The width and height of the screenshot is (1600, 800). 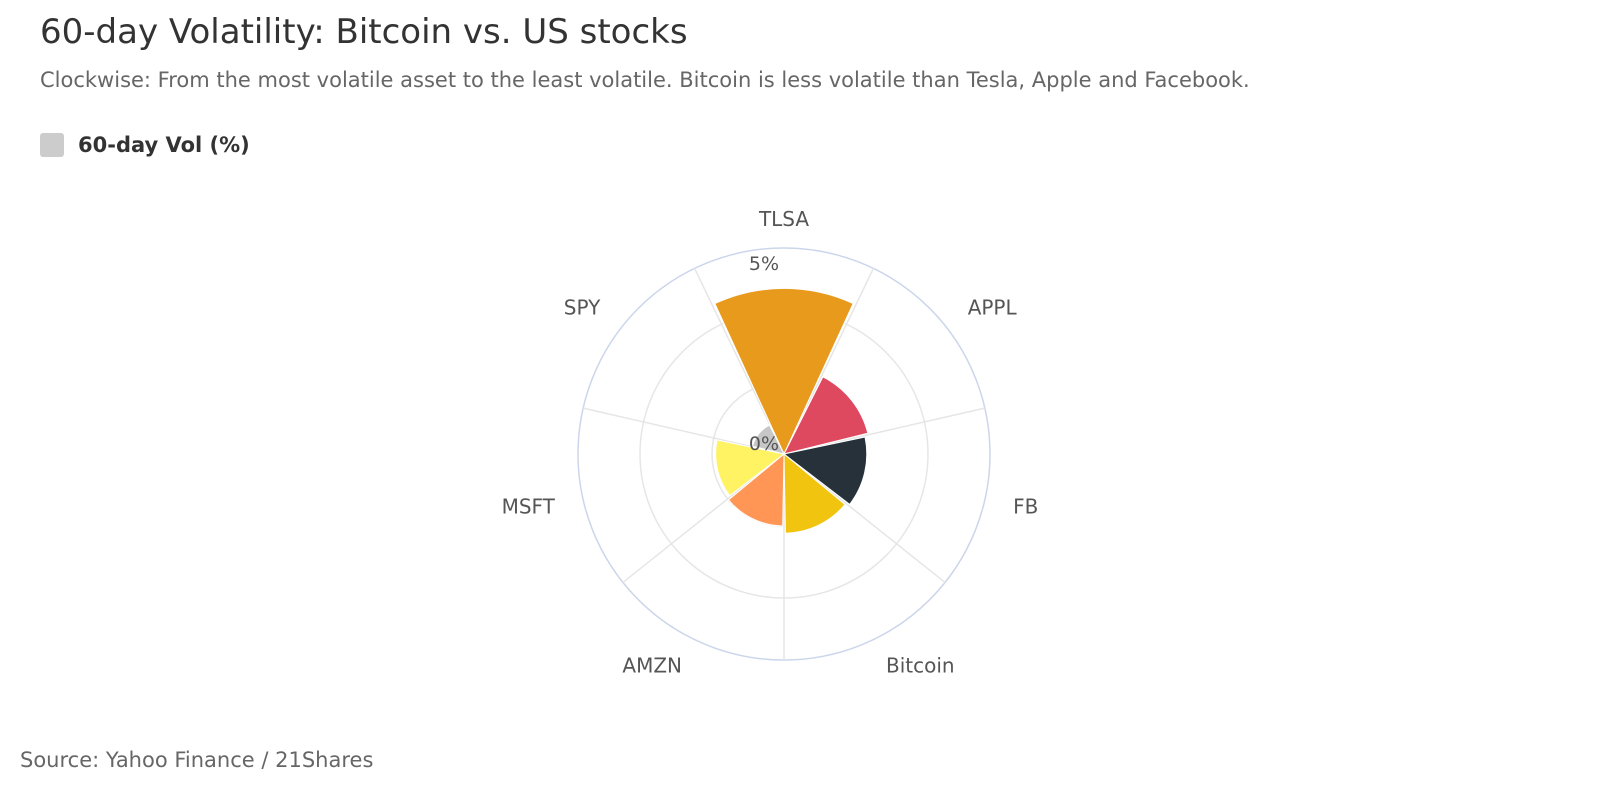 What do you see at coordinates (764, 264) in the screenshot?
I see `radial-tick-label: 5%` at bounding box center [764, 264].